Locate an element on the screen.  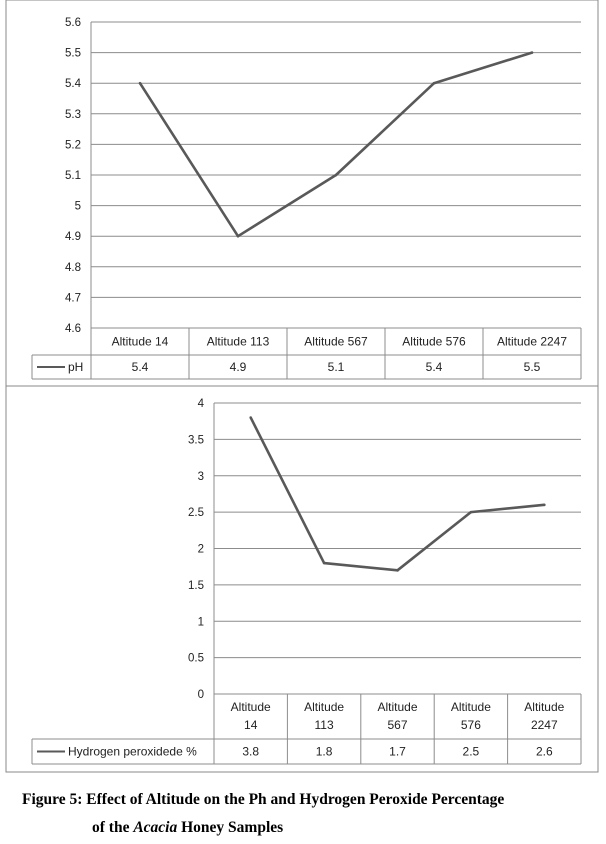
chart2-y-tick-label: 3.5 is located at coordinates (196, 440).